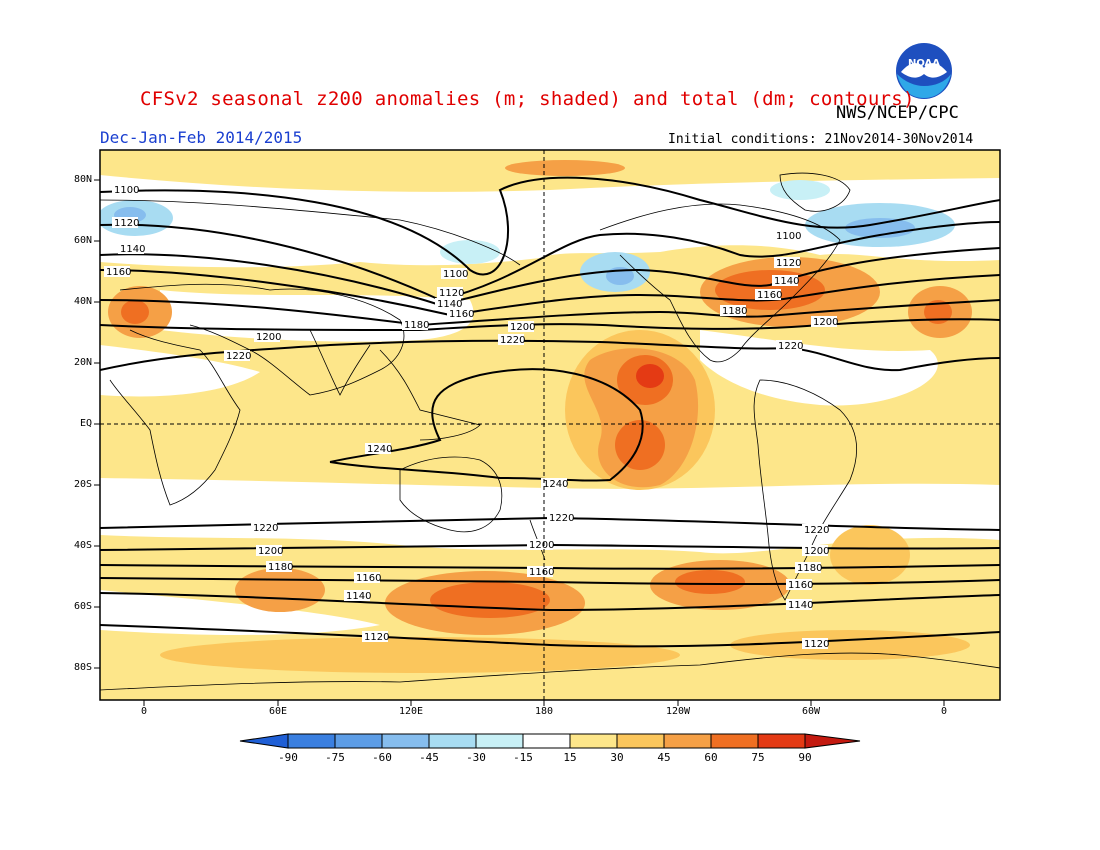  I want to click on lon-tick-label: 60E, so click(278, 711).